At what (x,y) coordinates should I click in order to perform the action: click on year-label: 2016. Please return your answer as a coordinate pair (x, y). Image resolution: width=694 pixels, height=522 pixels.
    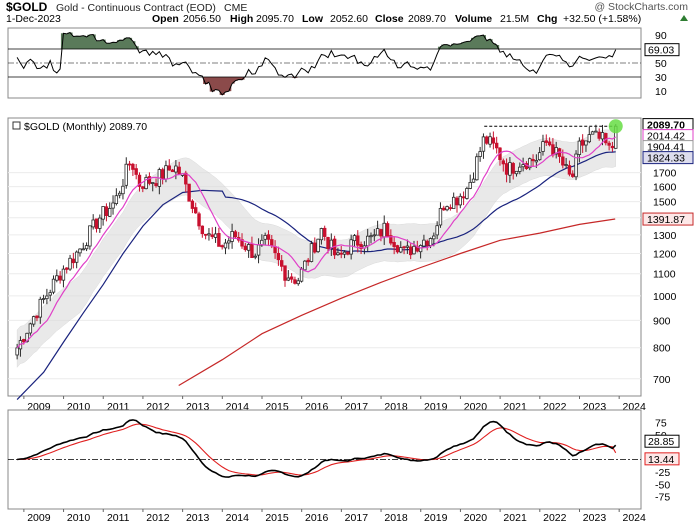
    Looking at the image, I should click on (317, 517).